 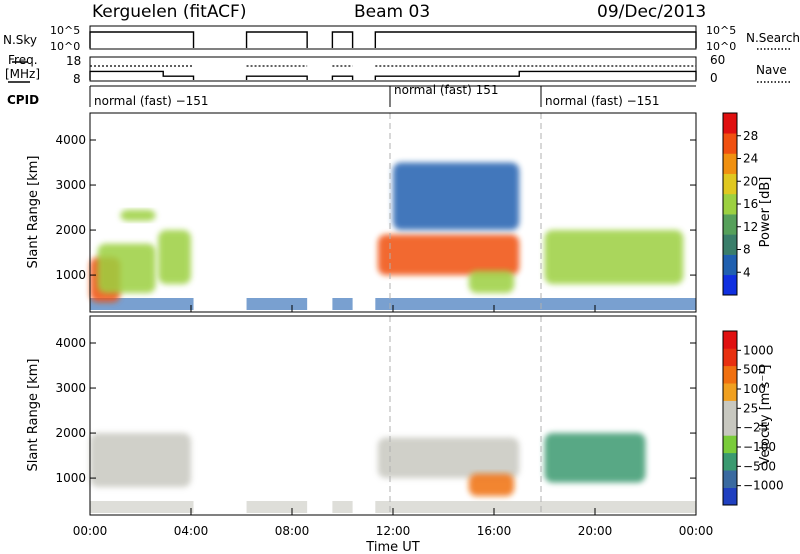 I want to click on velocity-colorbar-label-5: −100, so click(x=759, y=447).